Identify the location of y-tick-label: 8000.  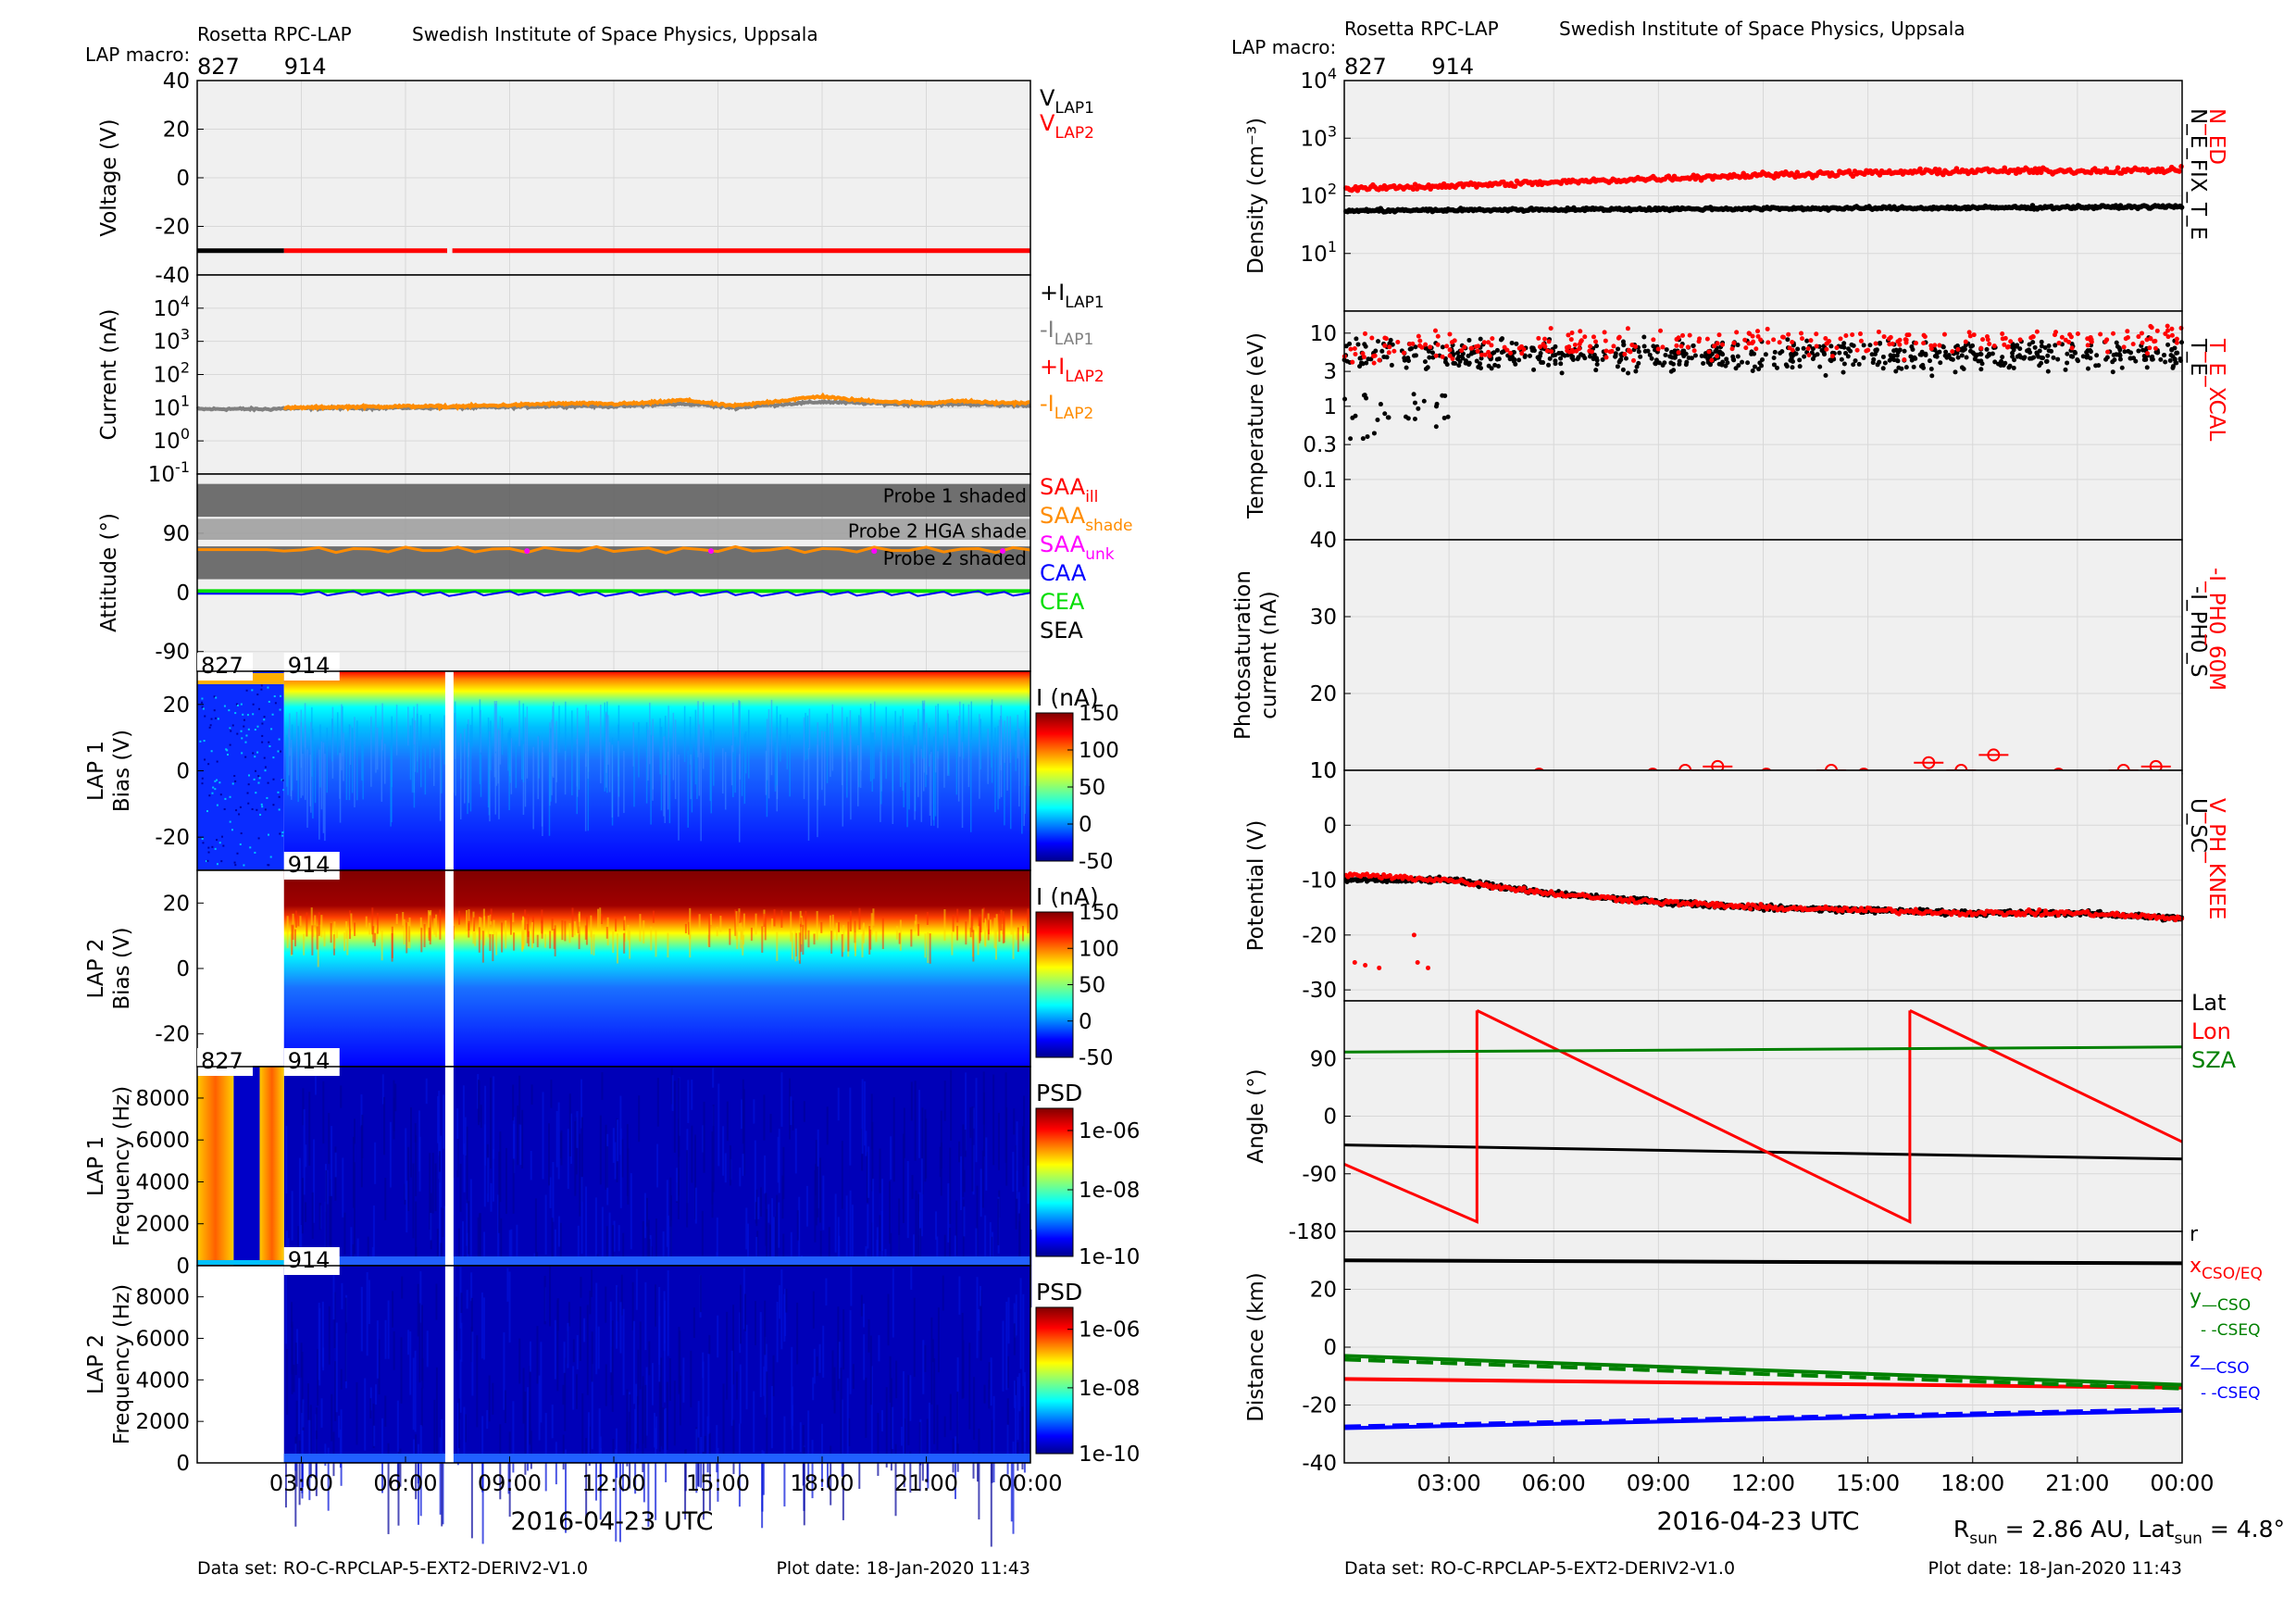
(162, 1298).